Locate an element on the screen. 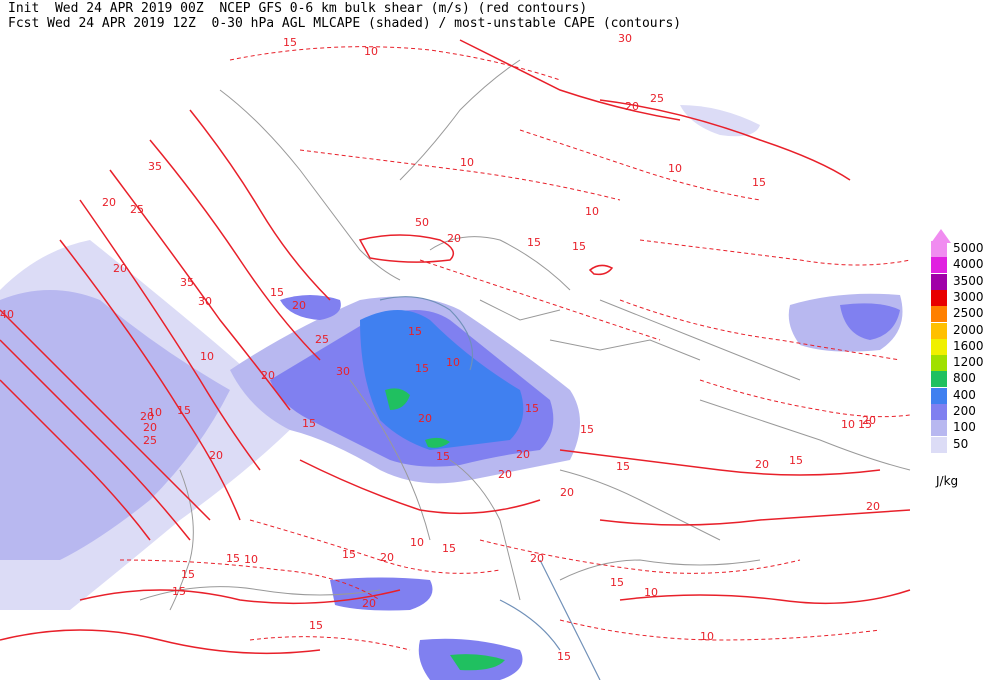  cape-contours is located at coordinates (490, 488).